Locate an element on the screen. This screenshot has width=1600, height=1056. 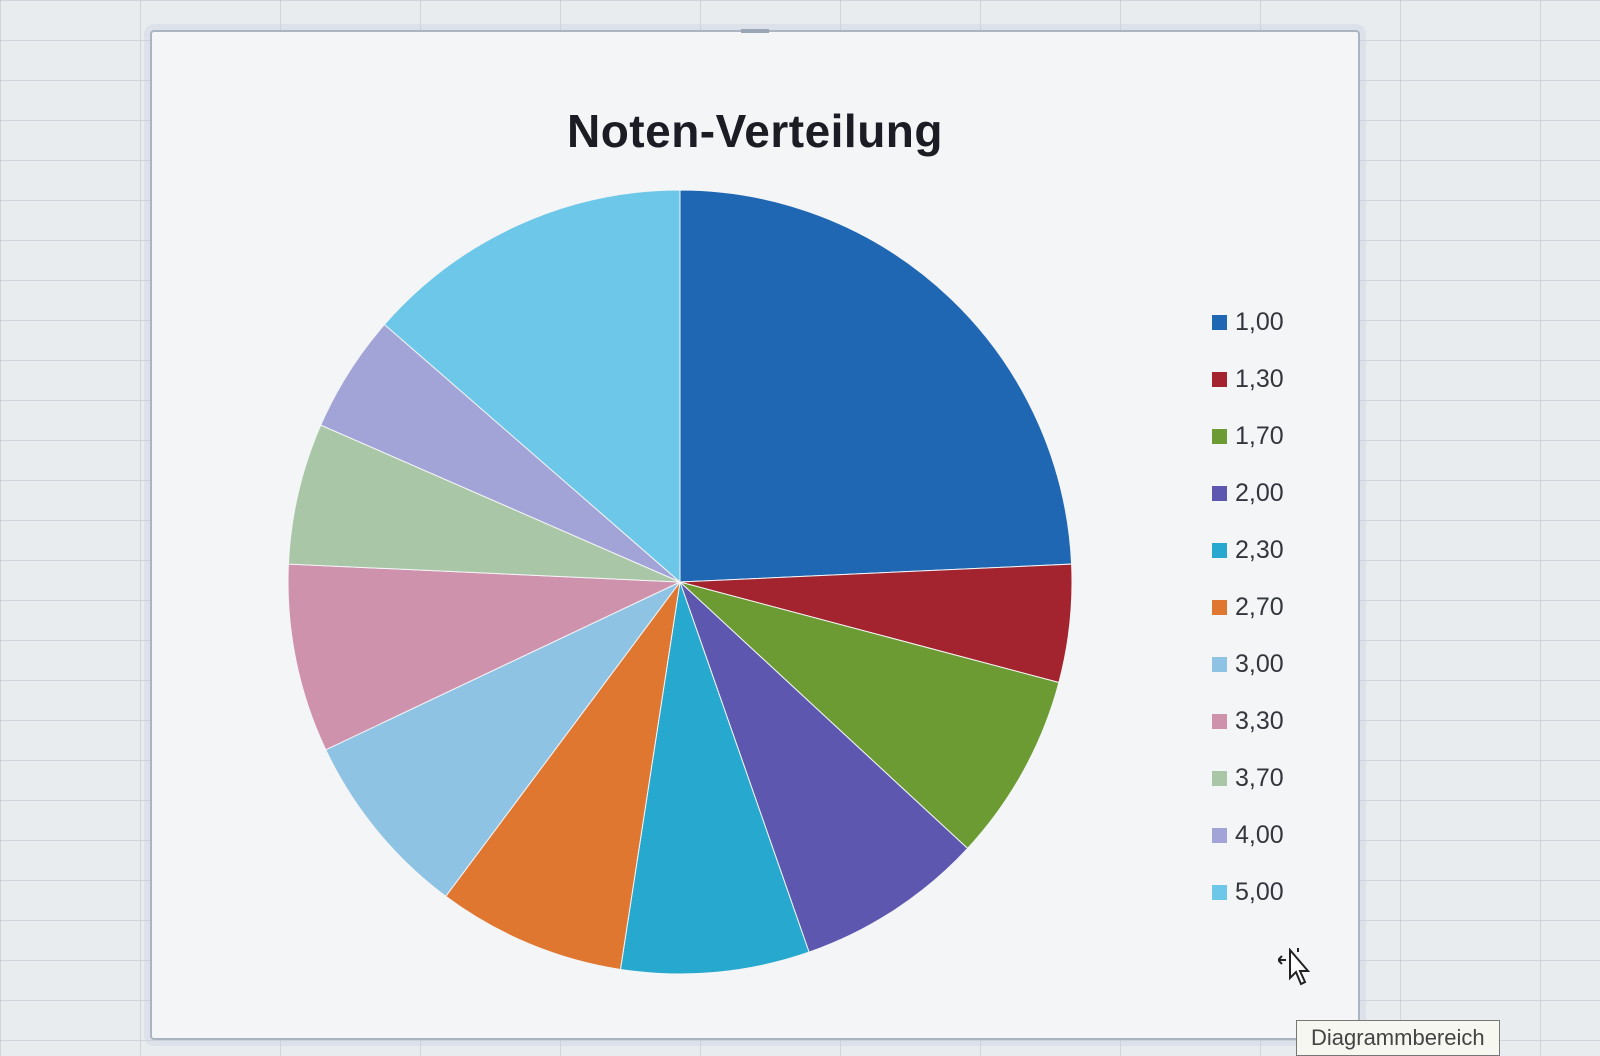
legend-item: 1,00 is located at coordinates (1248, 322).